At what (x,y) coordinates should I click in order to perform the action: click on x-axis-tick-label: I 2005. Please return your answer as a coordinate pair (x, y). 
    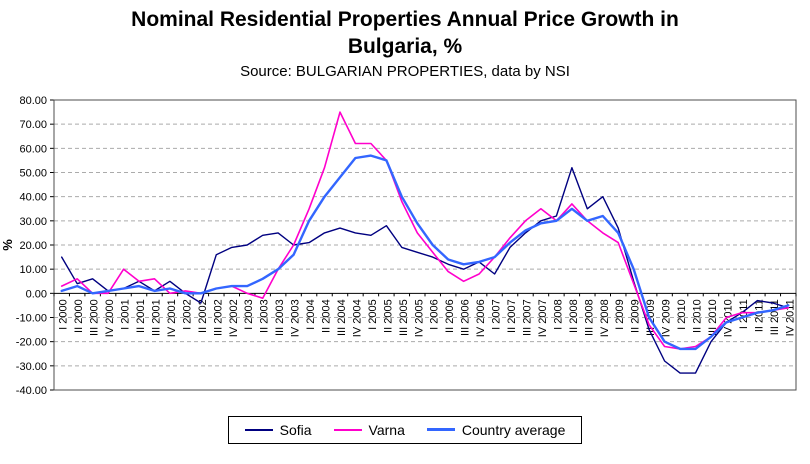
    Looking at the image, I should click on (373, 314).